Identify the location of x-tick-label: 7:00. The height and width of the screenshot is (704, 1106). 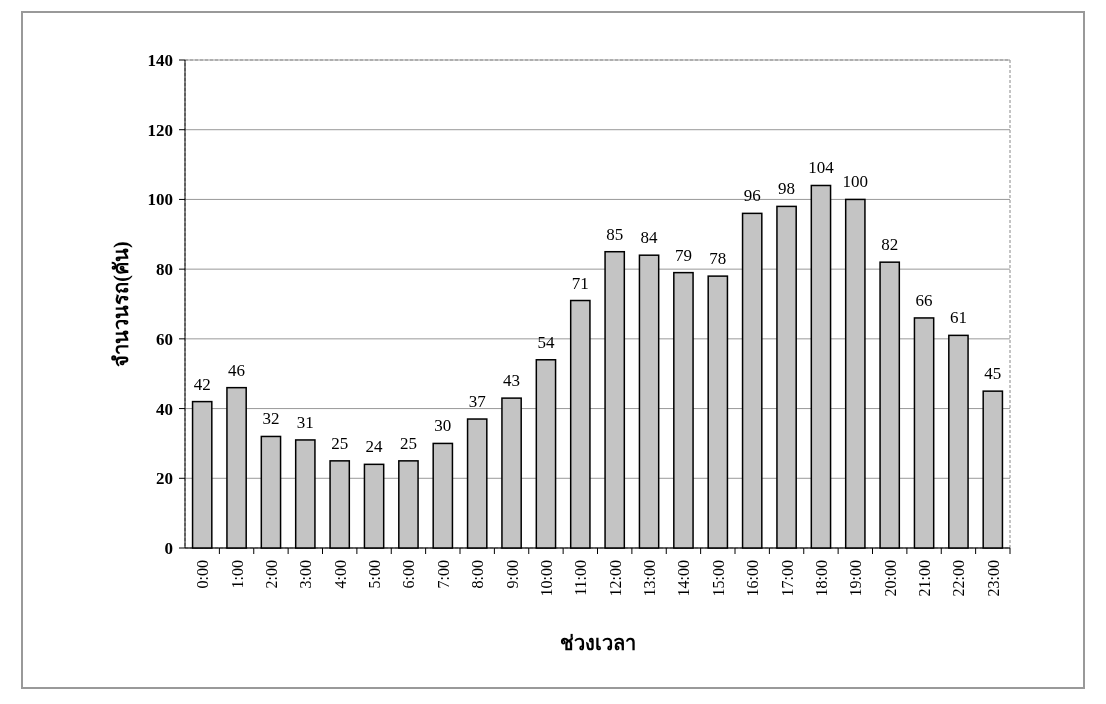
(443, 574).